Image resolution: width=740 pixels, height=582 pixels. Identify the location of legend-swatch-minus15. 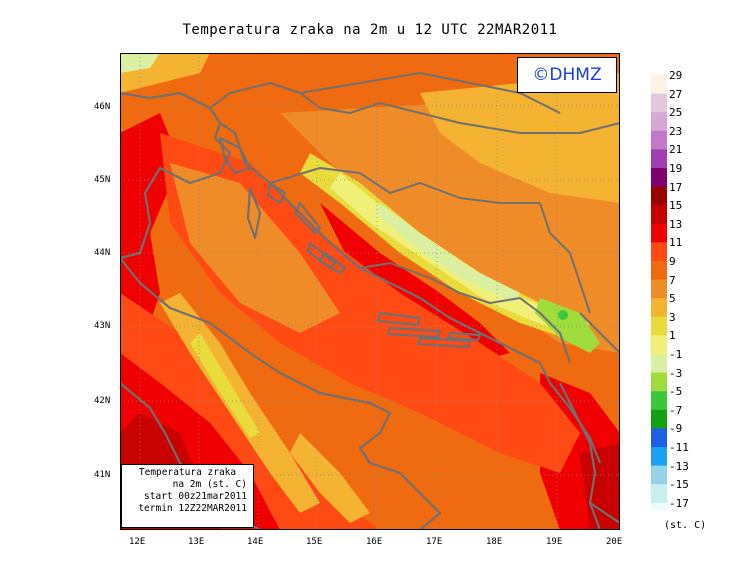
(659, 494).